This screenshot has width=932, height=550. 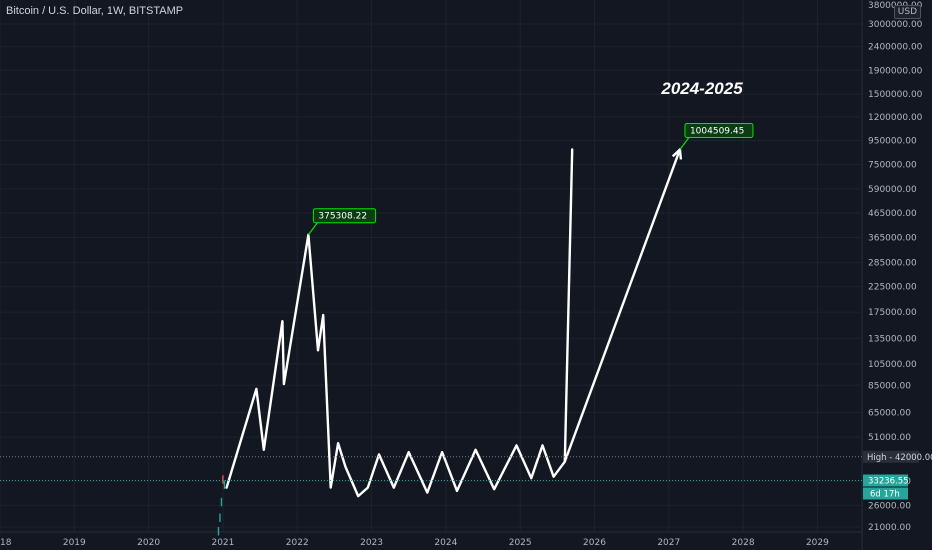 What do you see at coordinates (95, 11) in the screenshot?
I see `chart-title: Bitcoin / U.S. Dollar, 1W, BITSTAMP` at bounding box center [95, 11].